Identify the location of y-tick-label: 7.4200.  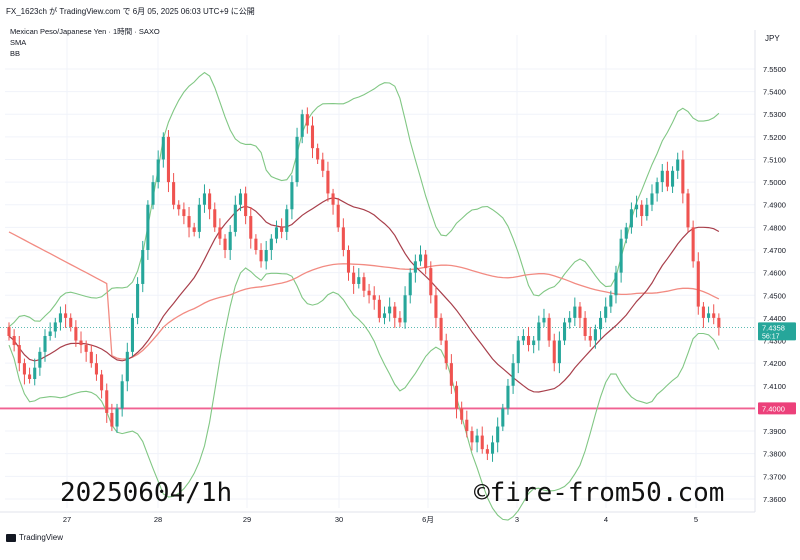
(774, 363).